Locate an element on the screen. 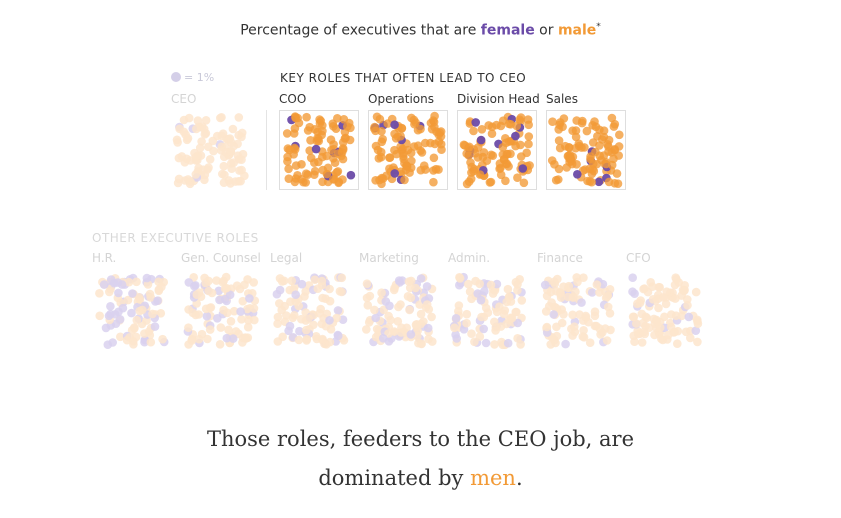 The height and width of the screenshot is (518, 841). title-female: female is located at coordinates (507, 30).